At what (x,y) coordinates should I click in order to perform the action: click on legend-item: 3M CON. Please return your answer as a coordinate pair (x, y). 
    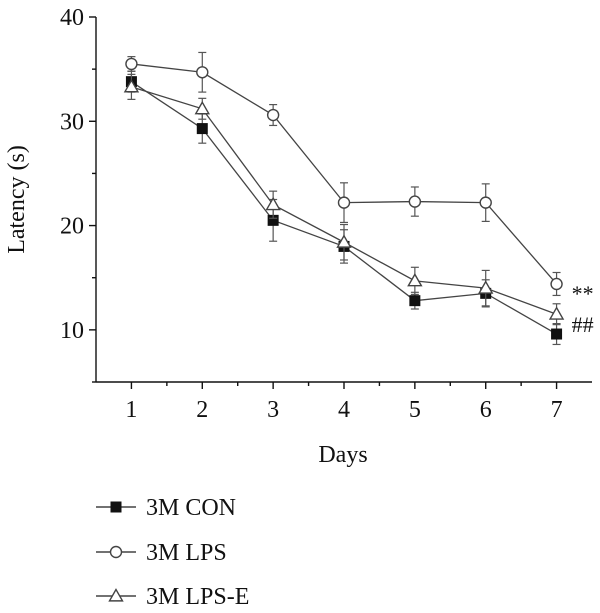
    Looking at the image, I should click on (166, 508).